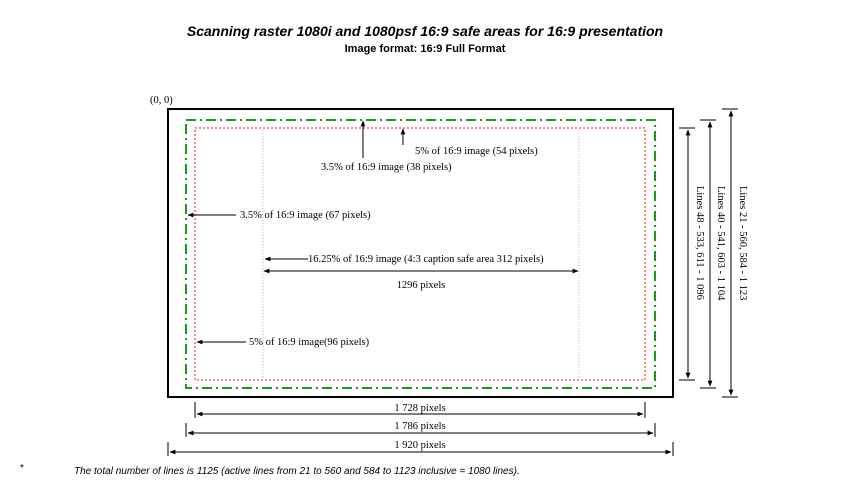 The image size is (850, 488). Describe the element at coordinates (421, 285) in the screenshot. I see `caption-width-label: 1296 pixels` at that location.